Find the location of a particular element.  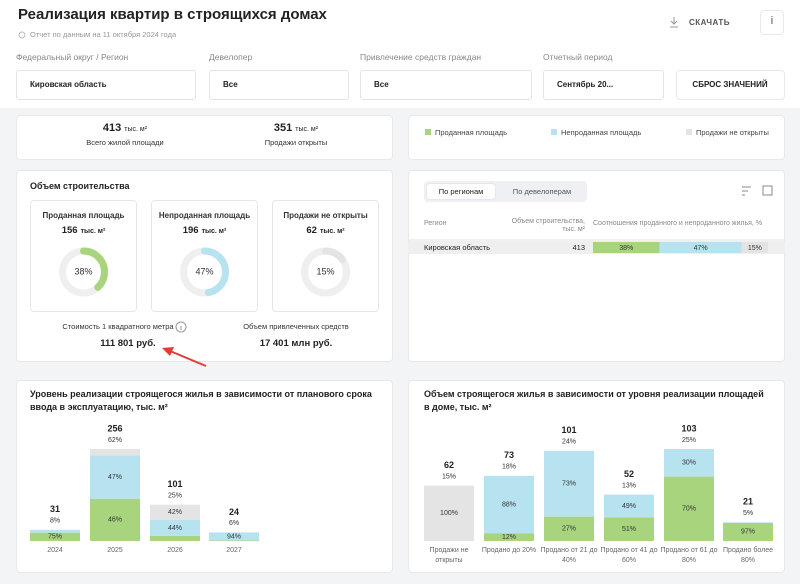

price-value: 111 801 руб. is located at coordinates (128, 343).